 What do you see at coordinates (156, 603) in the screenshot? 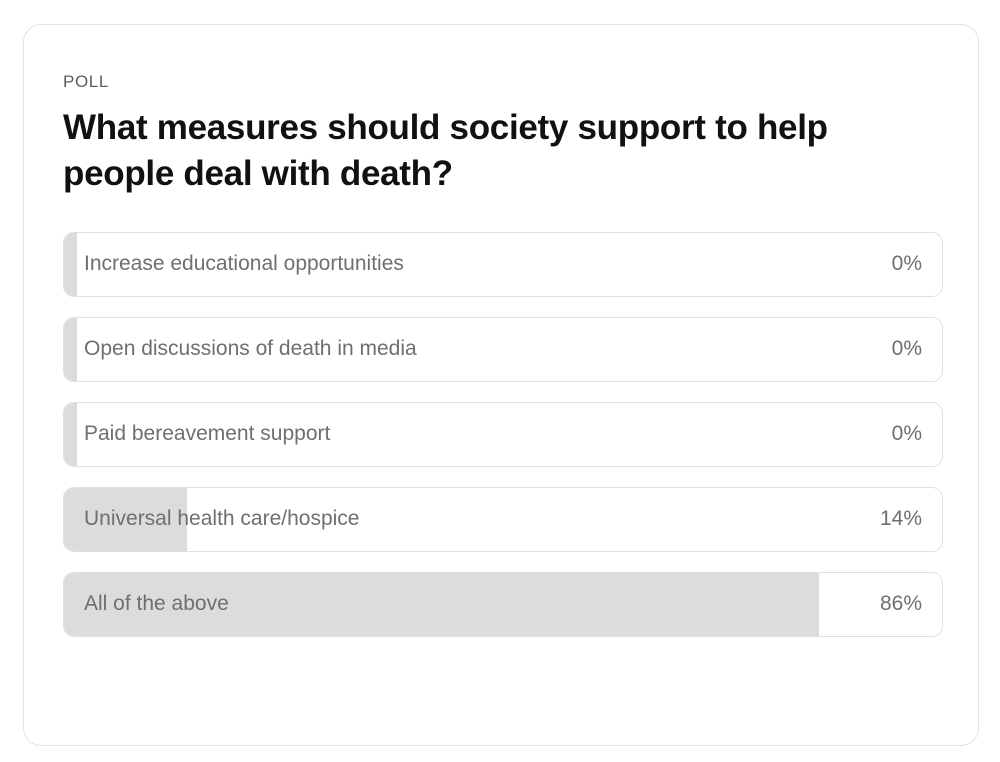
I see `option-label: All of the above` at bounding box center [156, 603].